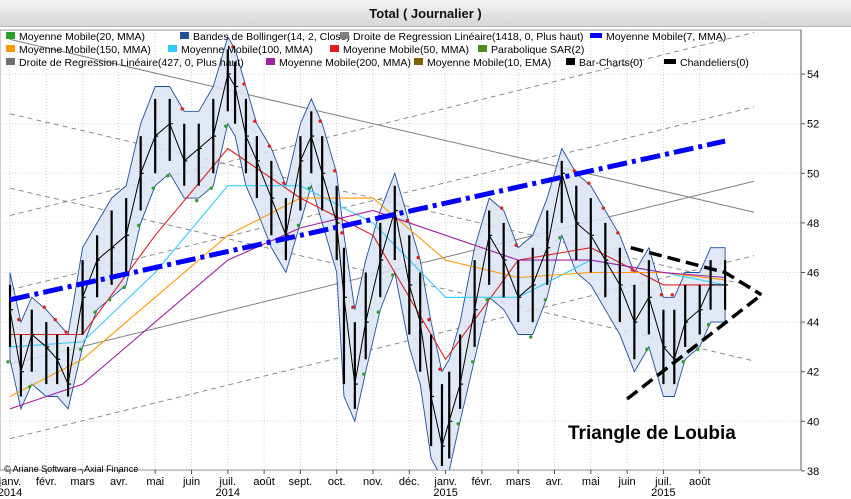  What do you see at coordinates (271, 37) in the screenshot?
I see `legend-label: Bandes de Bollinger(14, 2, Close)` at bounding box center [271, 37].